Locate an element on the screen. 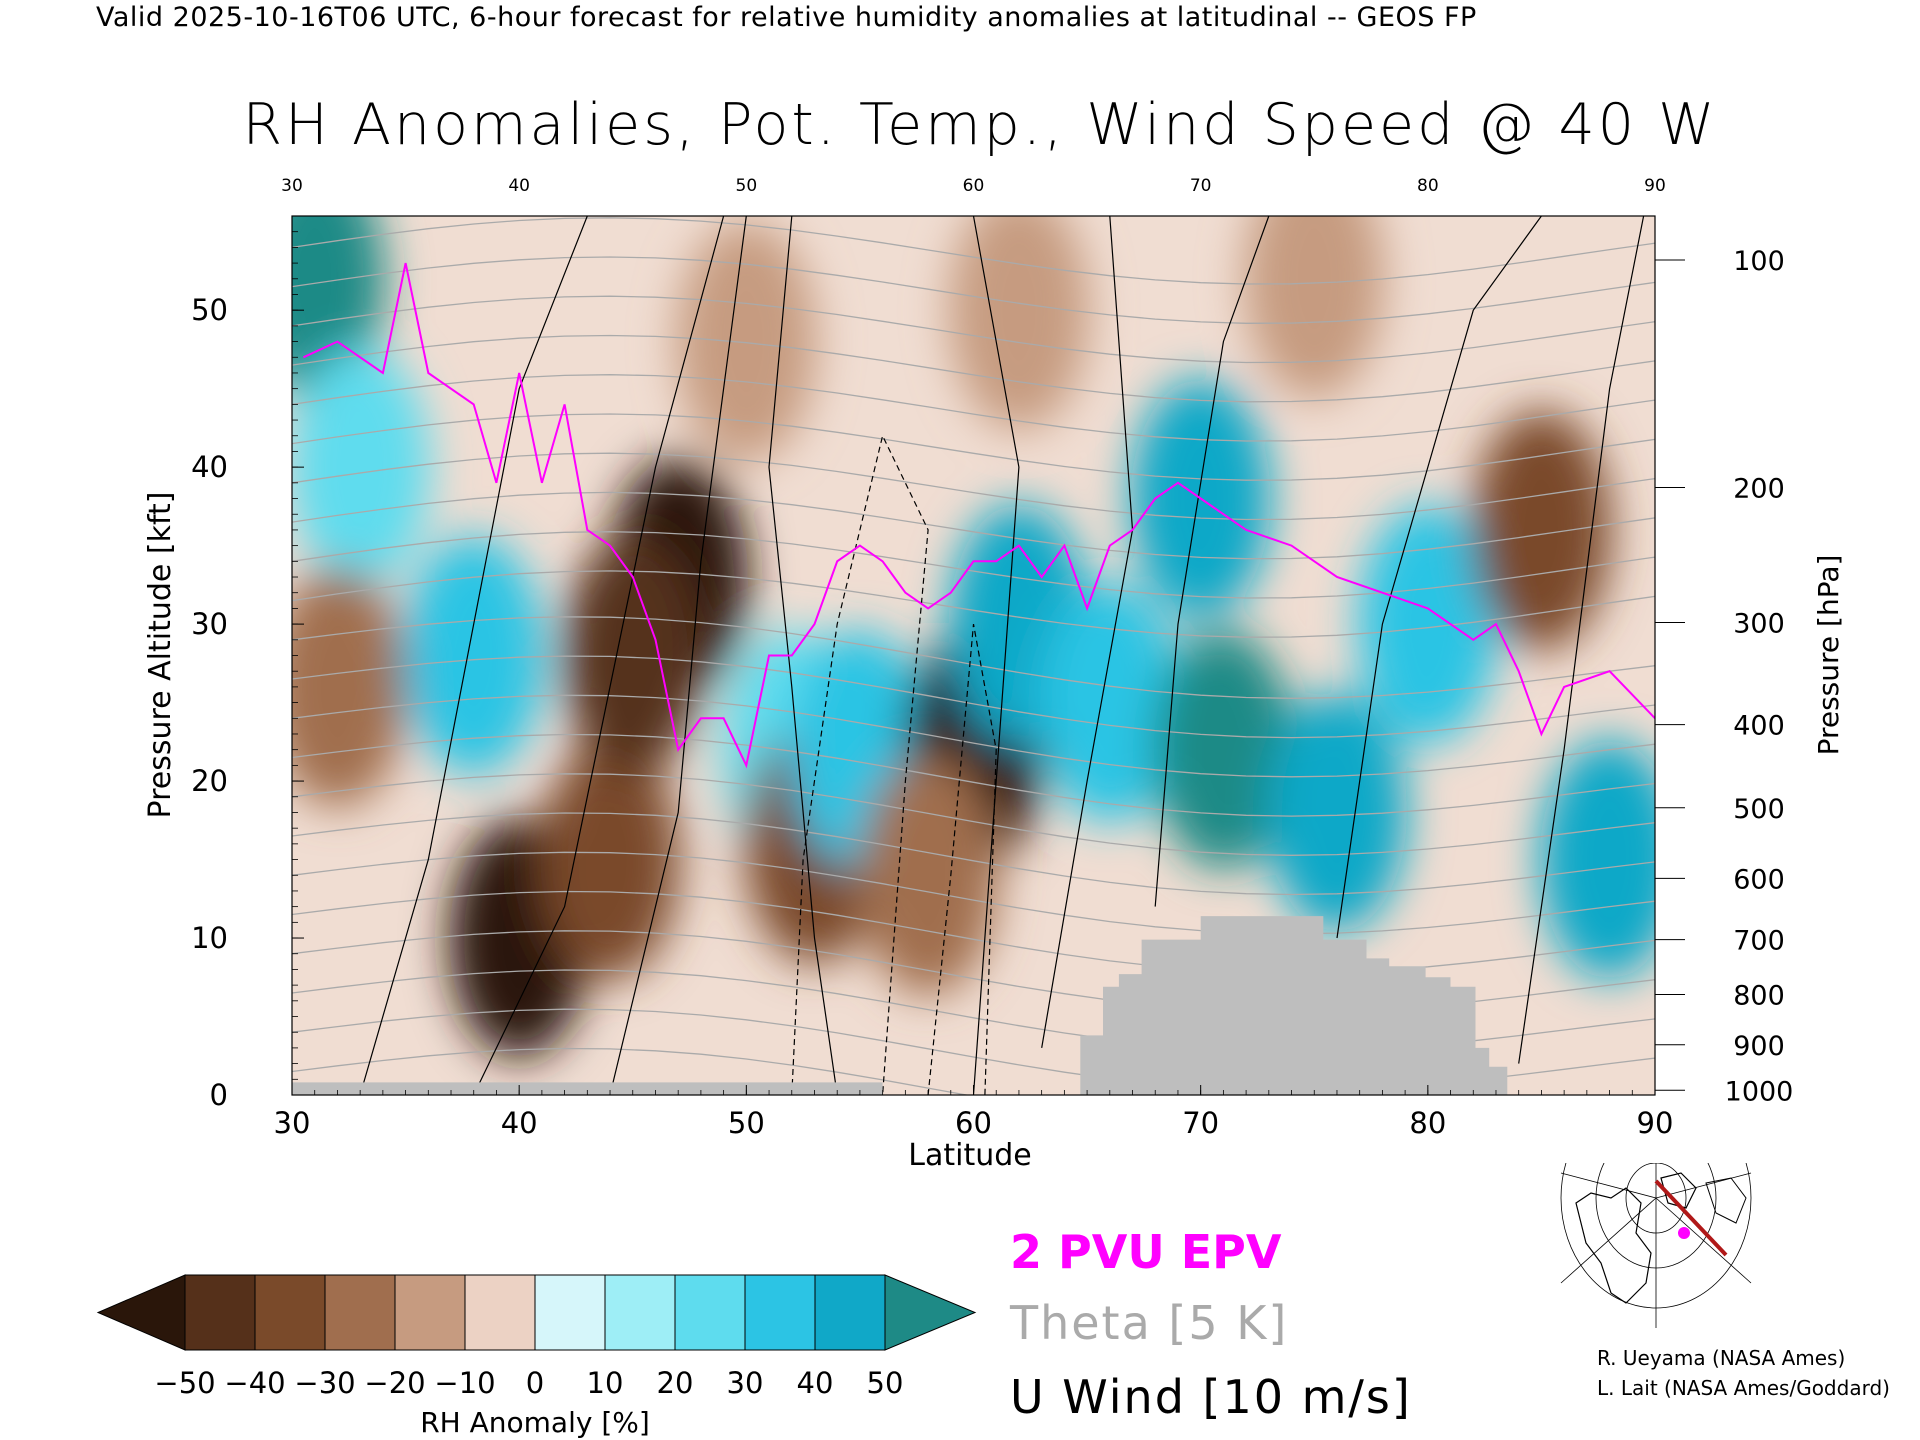  legend-uwind: U Wind [10 m/s] is located at coordinates (1211, 1397).